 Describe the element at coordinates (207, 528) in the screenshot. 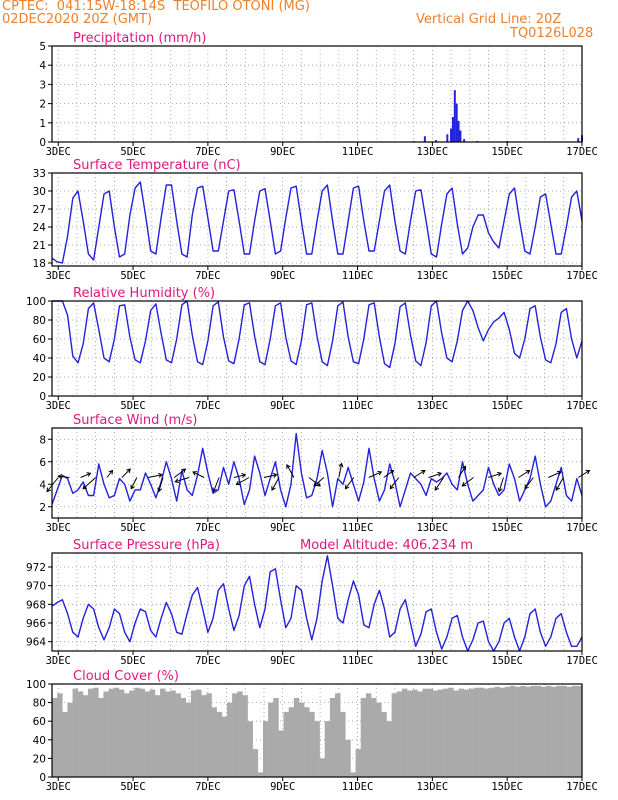

I see `x-tick-label: 7DEC` at that location.